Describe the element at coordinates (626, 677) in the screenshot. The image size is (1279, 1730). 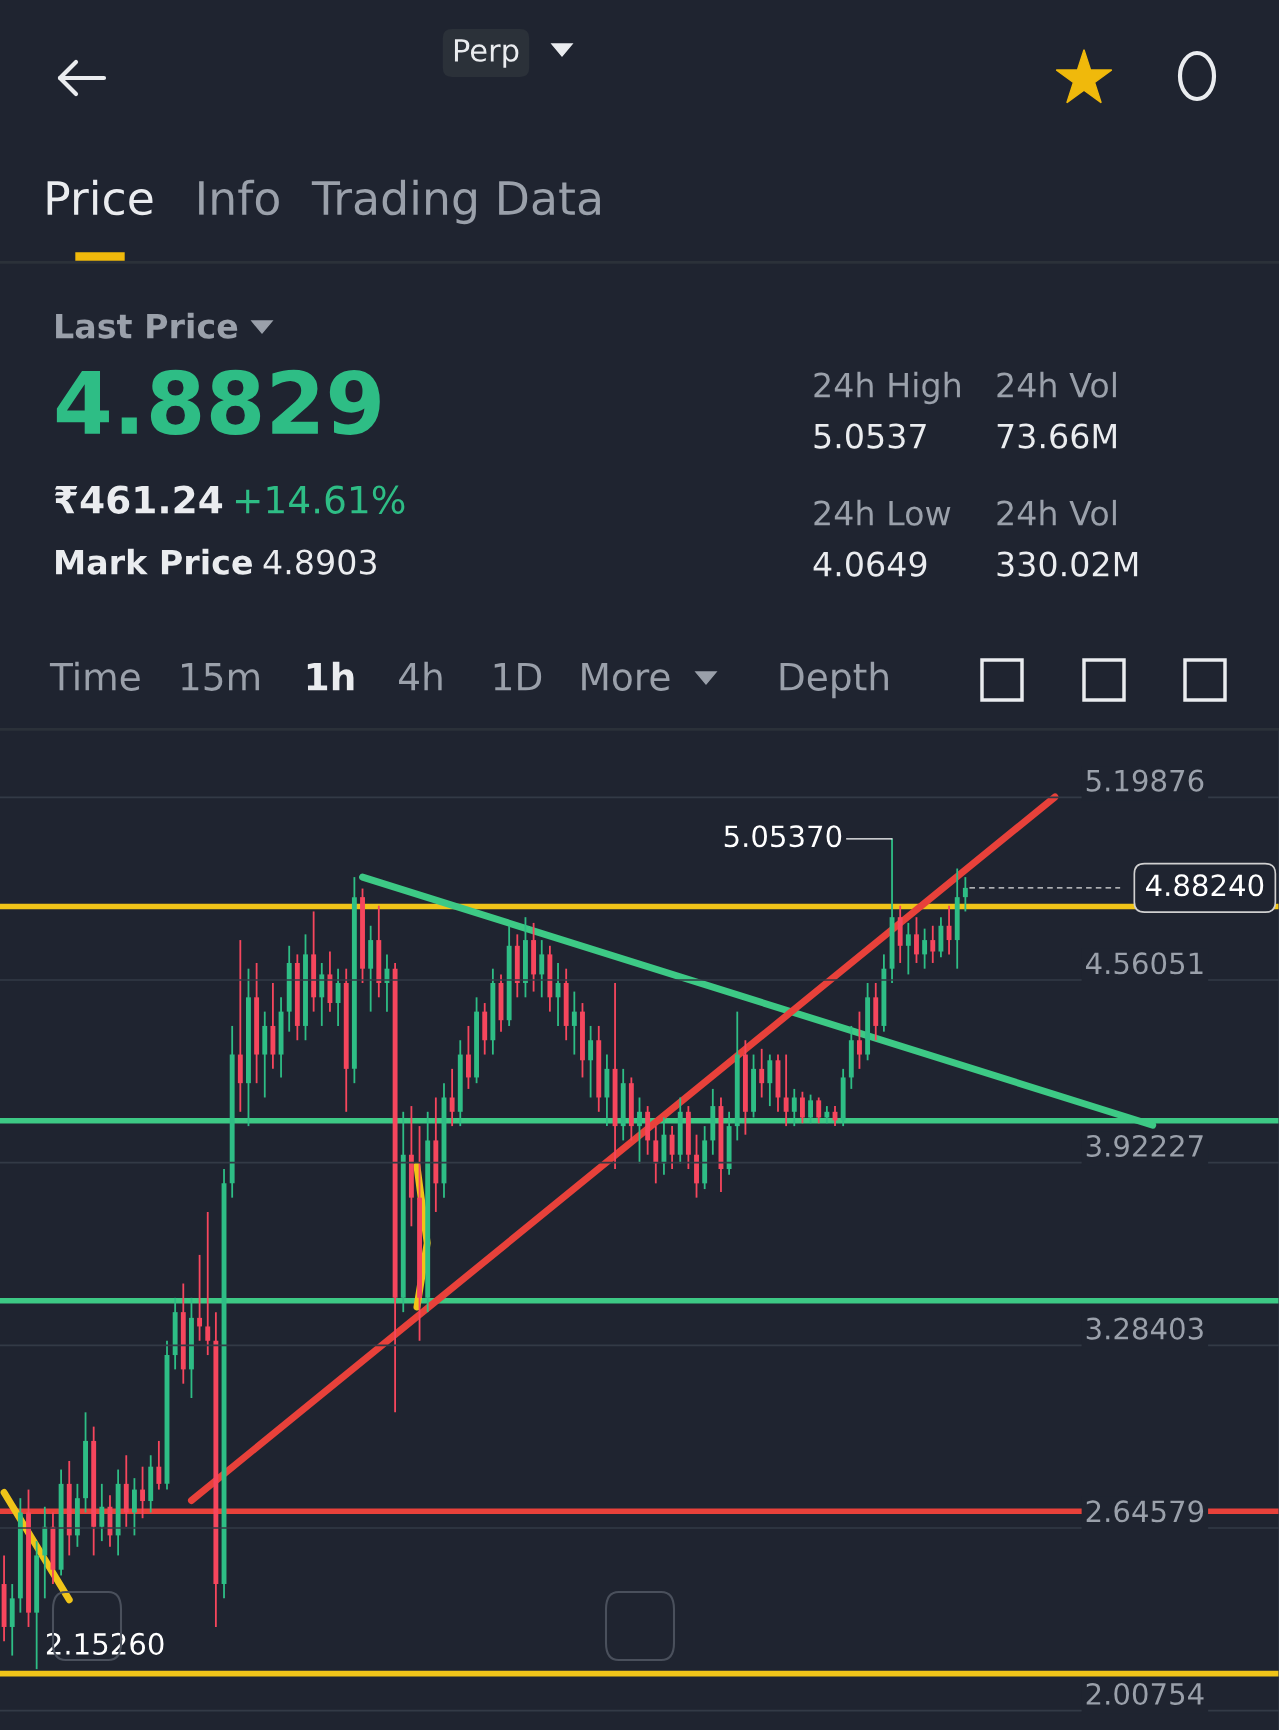
I see `text: More` at that location.